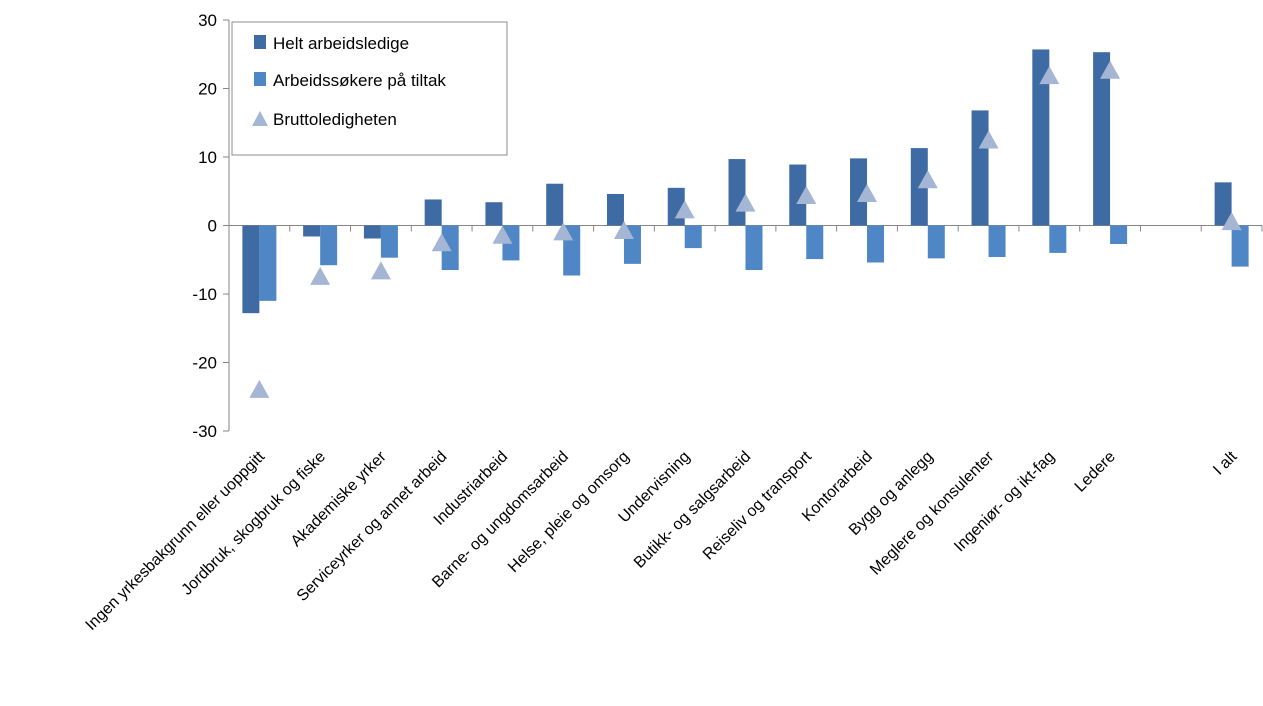 The height and width of the screenshot is (706, 1263). What do you see at coordinates (207, 157) in the screenshot?
I see `y-tick-label: 10` at bounding box center [207, 157].